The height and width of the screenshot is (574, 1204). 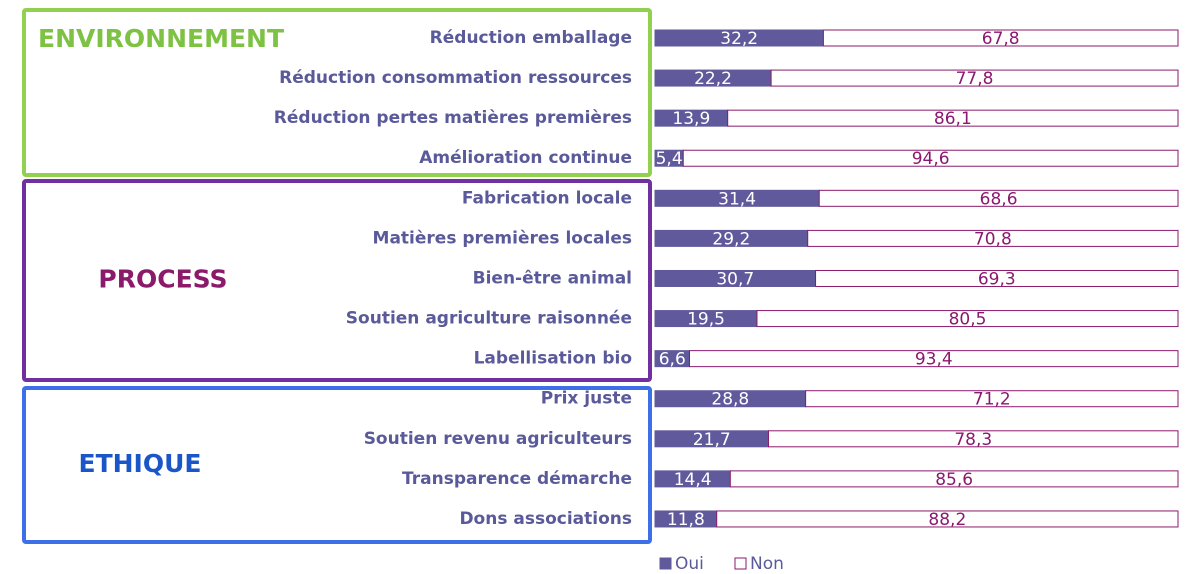 What do you see at coordinates (706, 320) in the screenshot?
I see `value-label: 19,5` at bounding box center [706, 320].